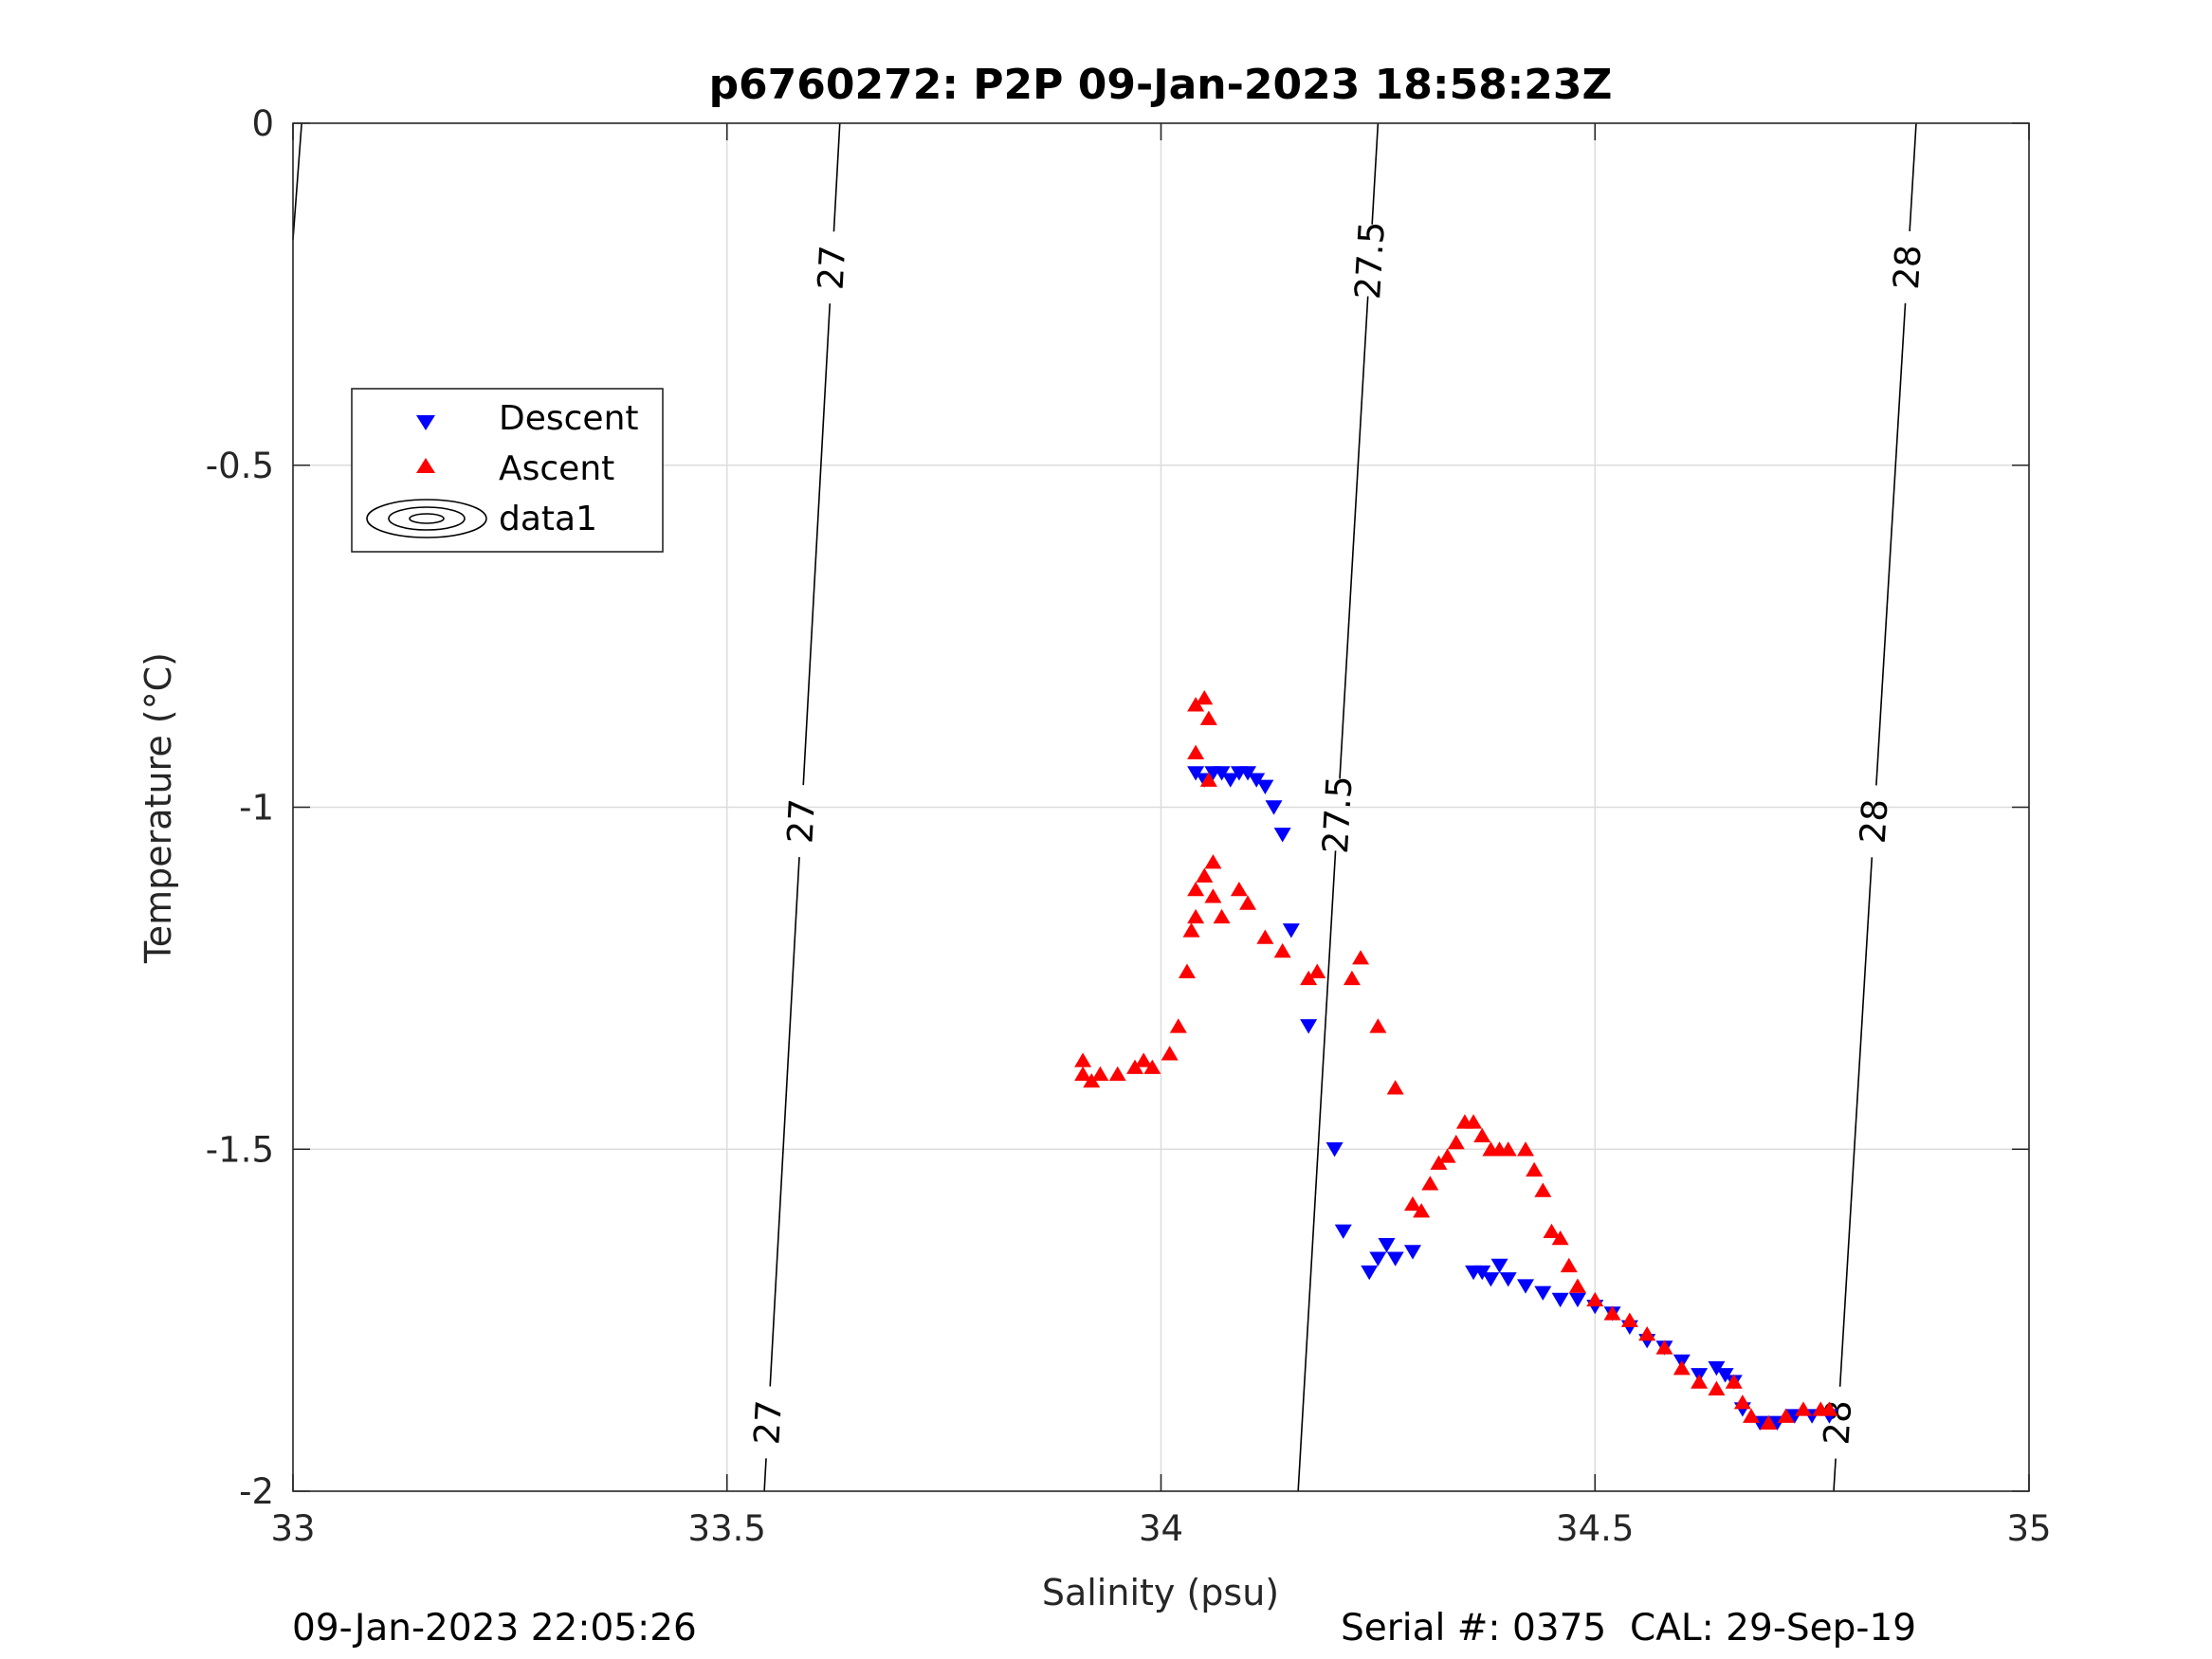 The width and height of the screenshot is (2212, 1659). What do you see at coordinates (256, 1491) in the screenshot?
I see `y-tick-label: -2` at bounding box center [256, 1491].